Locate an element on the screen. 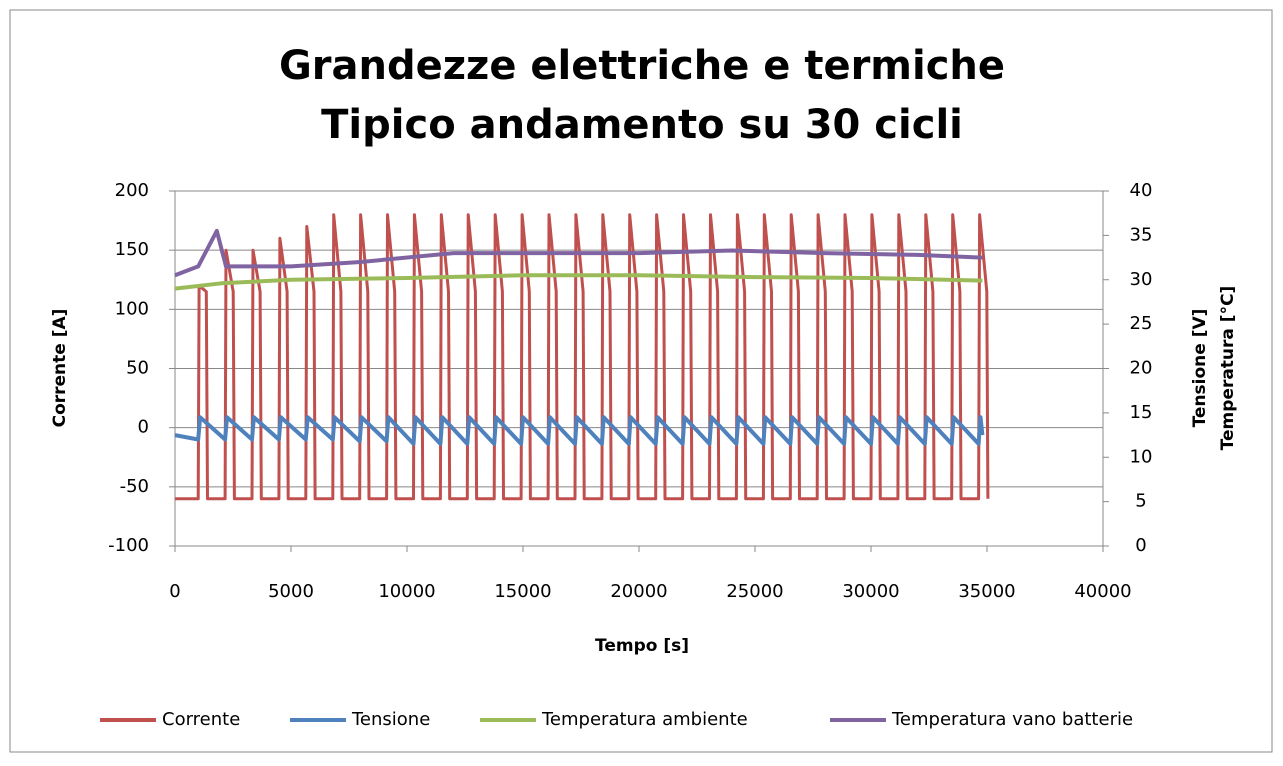  legend-label: Temperatura vano batterie is located at coordinates (1012, 719).